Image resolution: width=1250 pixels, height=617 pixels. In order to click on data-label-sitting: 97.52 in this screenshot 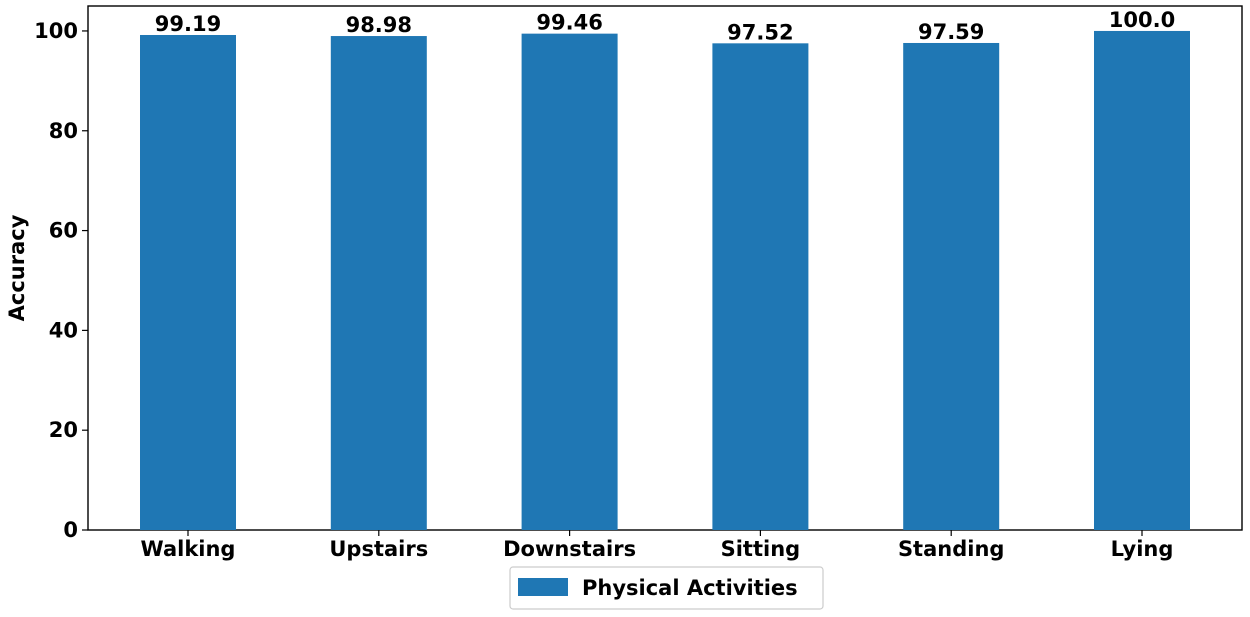, I will do `click(760, 32)`.